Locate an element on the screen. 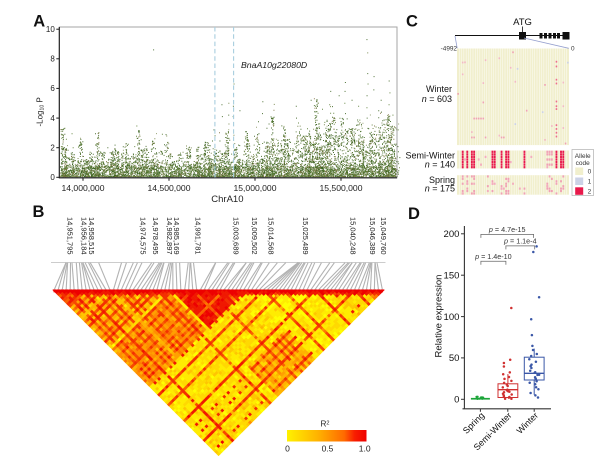 This screenshot has height=476, width=602. svg-text: BnaA10g22080D is located at coordinates (274, 65).